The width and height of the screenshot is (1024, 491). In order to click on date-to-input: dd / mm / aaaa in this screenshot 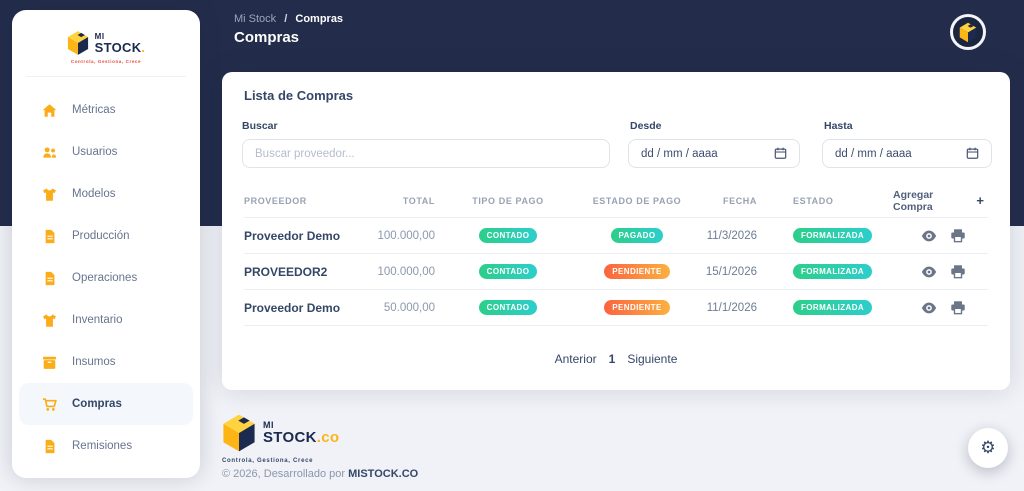, I will do `click(907, 153)`.